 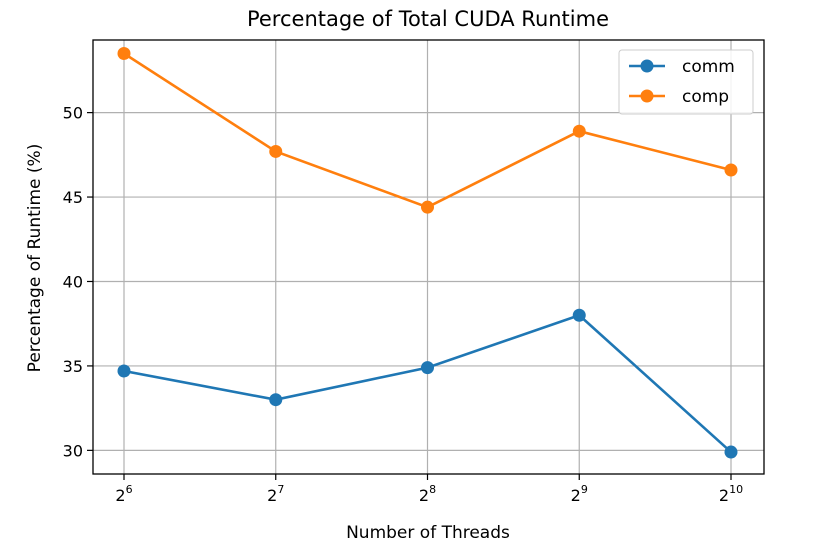 I want to click on legend-marker-comm, so click(x=647, y=66).